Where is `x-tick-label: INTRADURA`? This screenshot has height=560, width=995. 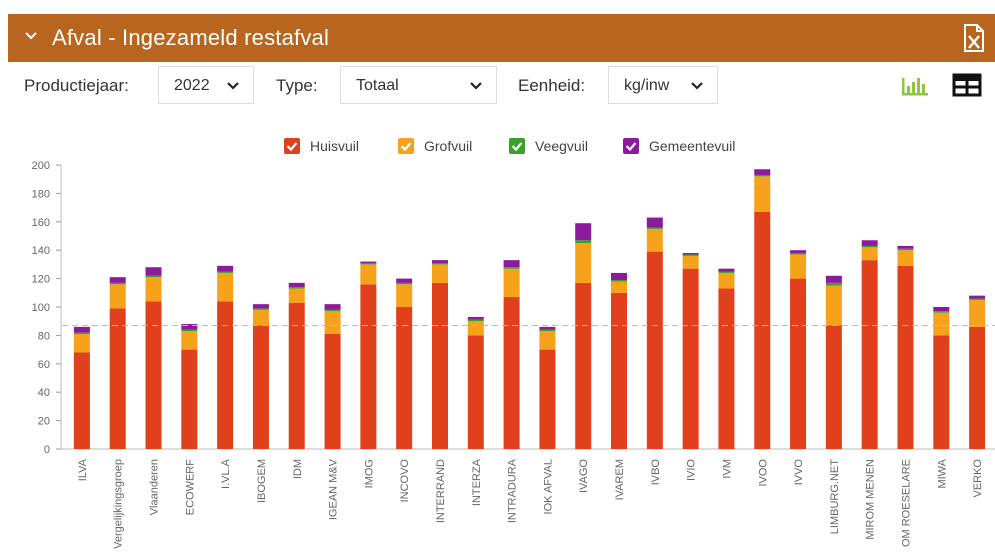
x-tick-label: INTRADURA is located at coordinates (513, 490).